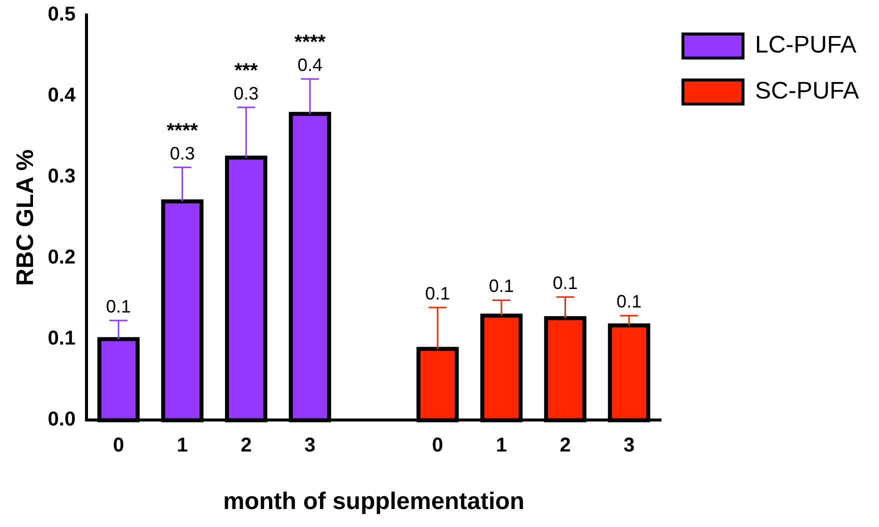 This screenshot has width=879, height=527. What do you see at coordinates (309, 64) in the screenshot?
I see `data-label: 0.4` at bounding box center [309, 64].